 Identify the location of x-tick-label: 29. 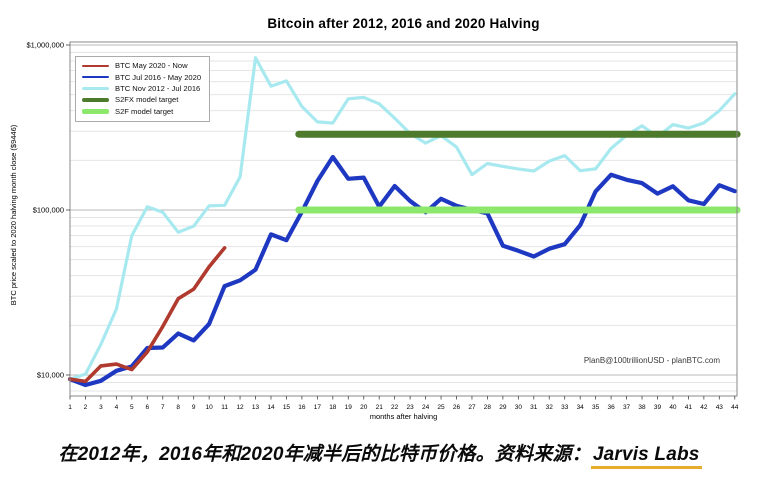
(503, 407).